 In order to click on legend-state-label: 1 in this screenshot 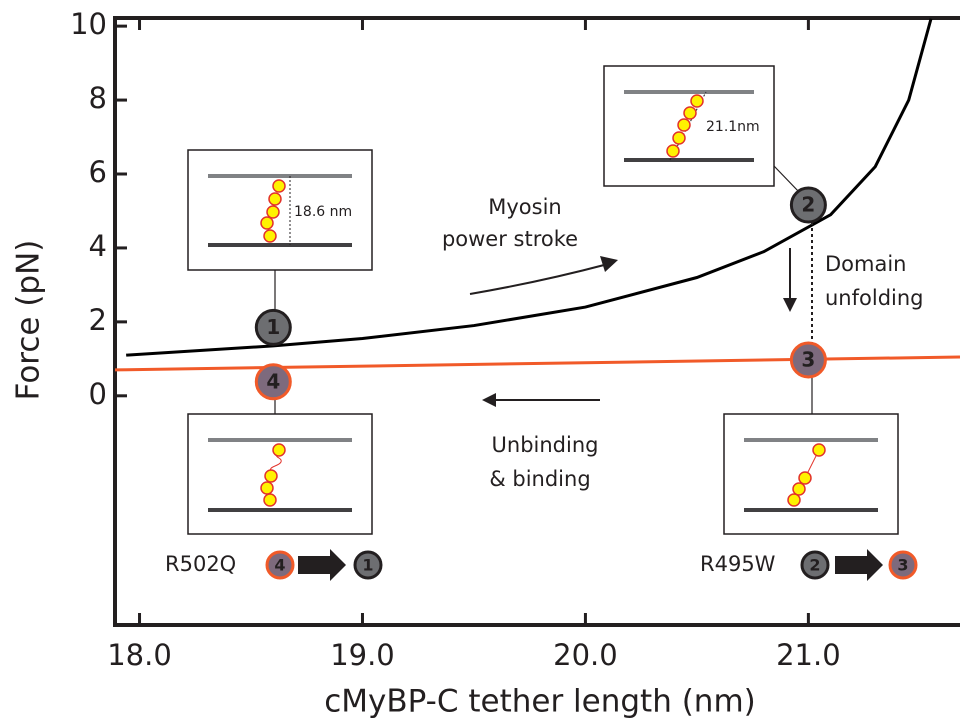, I will do `click(367, 565)`.